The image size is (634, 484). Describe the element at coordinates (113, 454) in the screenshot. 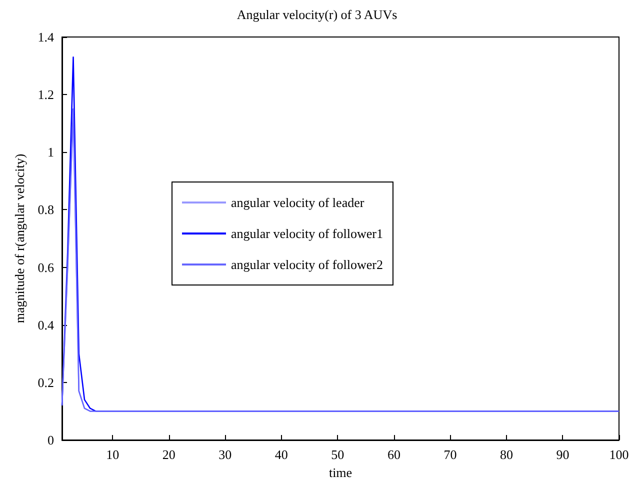

I see `x-tick-label: 10` at that location.